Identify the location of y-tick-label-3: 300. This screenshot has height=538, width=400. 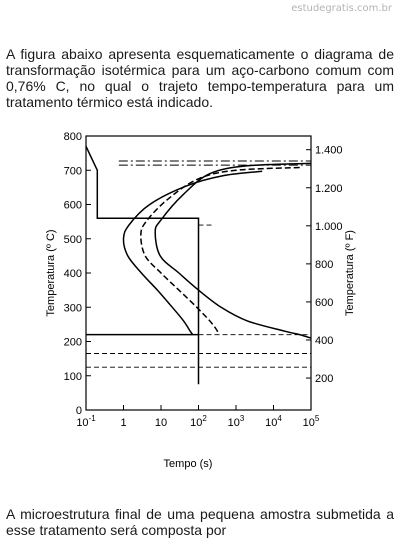
(73, 308).